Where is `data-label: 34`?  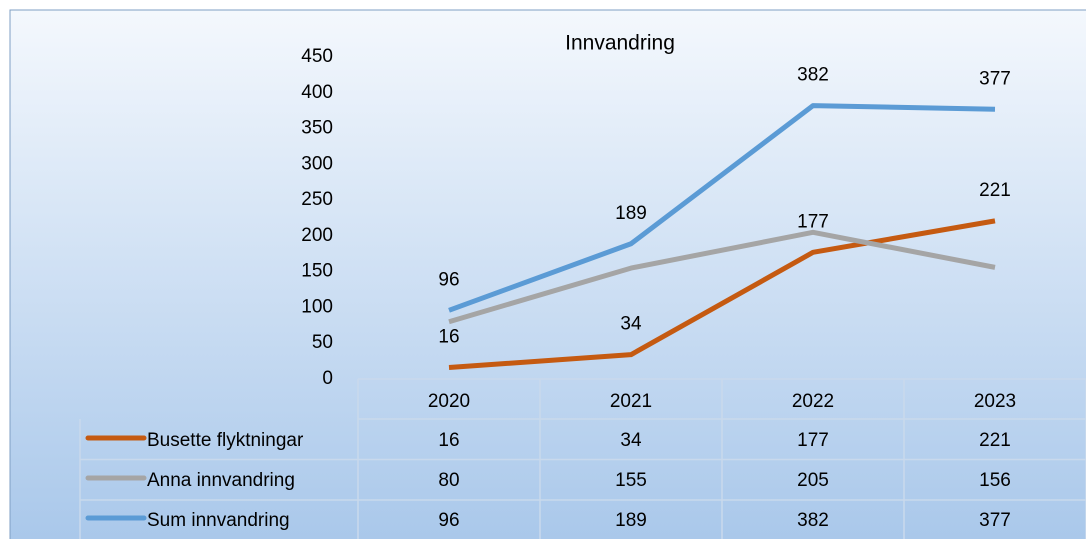 data-label: 34 is located at coordinates (631, 324).